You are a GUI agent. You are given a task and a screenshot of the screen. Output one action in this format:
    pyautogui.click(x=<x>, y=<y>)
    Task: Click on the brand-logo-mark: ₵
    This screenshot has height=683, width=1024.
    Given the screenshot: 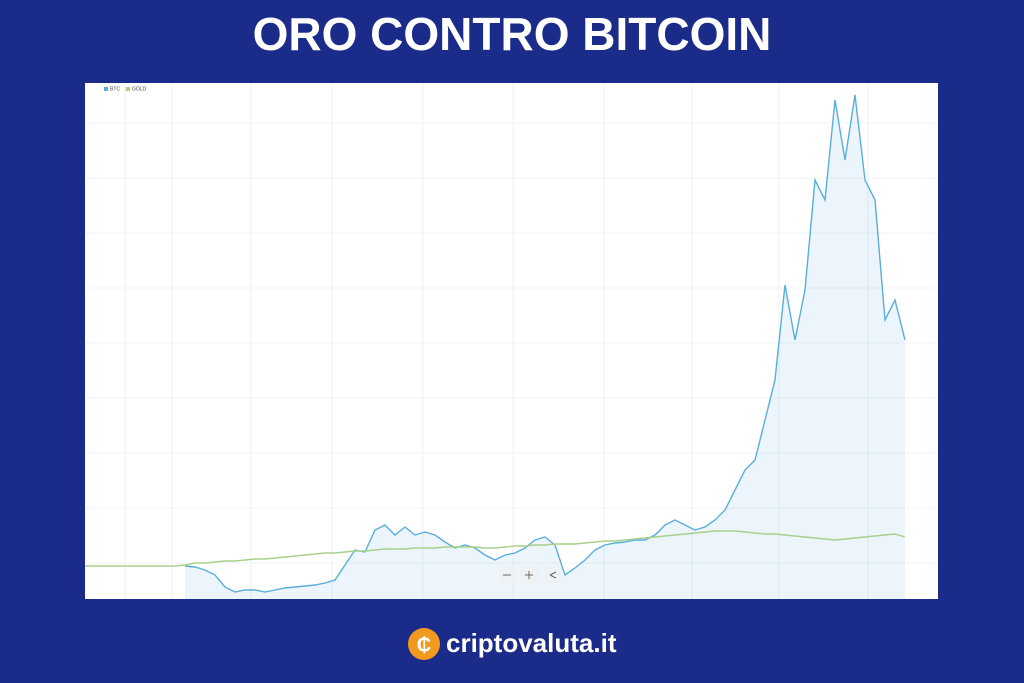 What is the action you would take?
    pyautogui.click(x=424, y=645)
    